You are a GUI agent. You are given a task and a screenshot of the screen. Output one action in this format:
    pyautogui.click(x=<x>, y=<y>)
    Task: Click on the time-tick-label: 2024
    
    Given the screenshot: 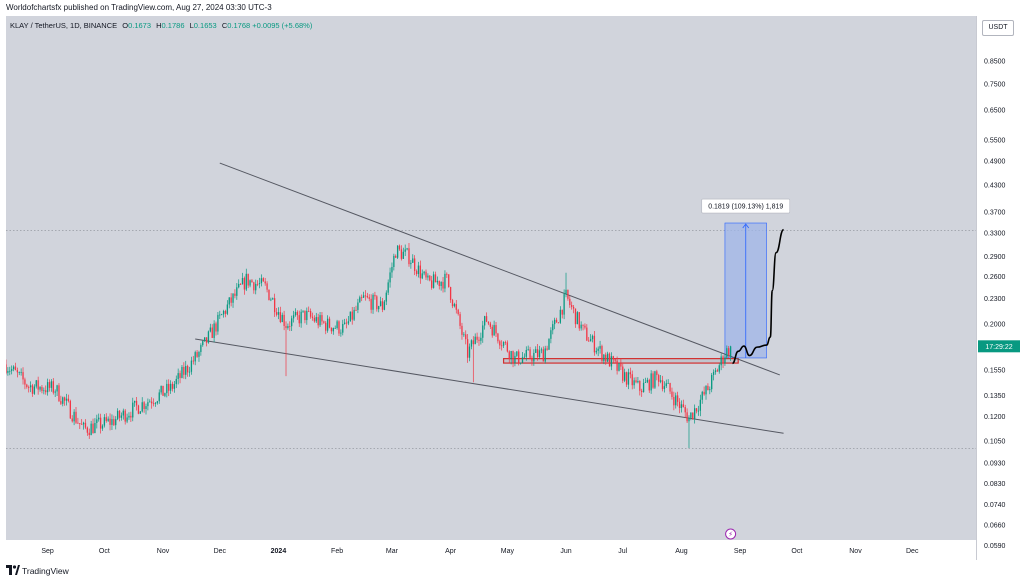 What is the action you would take?
    pyautogui.click(x=279, y=551)
    